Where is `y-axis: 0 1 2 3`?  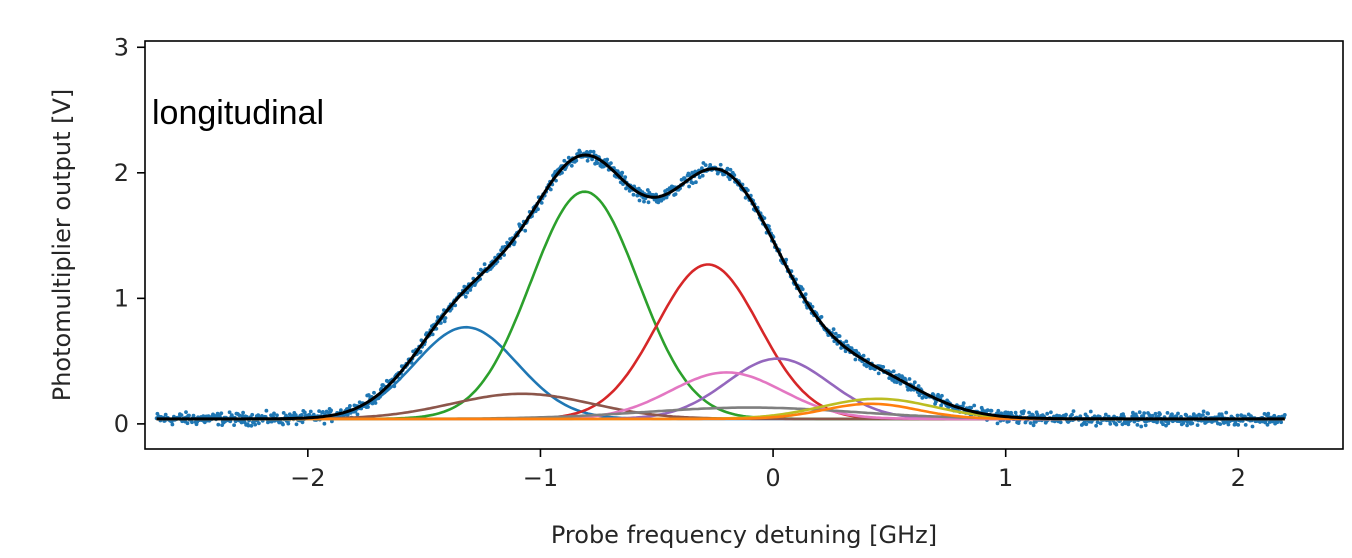
y-axis: 0 1 2 3 is located at coordinates (129, 235).